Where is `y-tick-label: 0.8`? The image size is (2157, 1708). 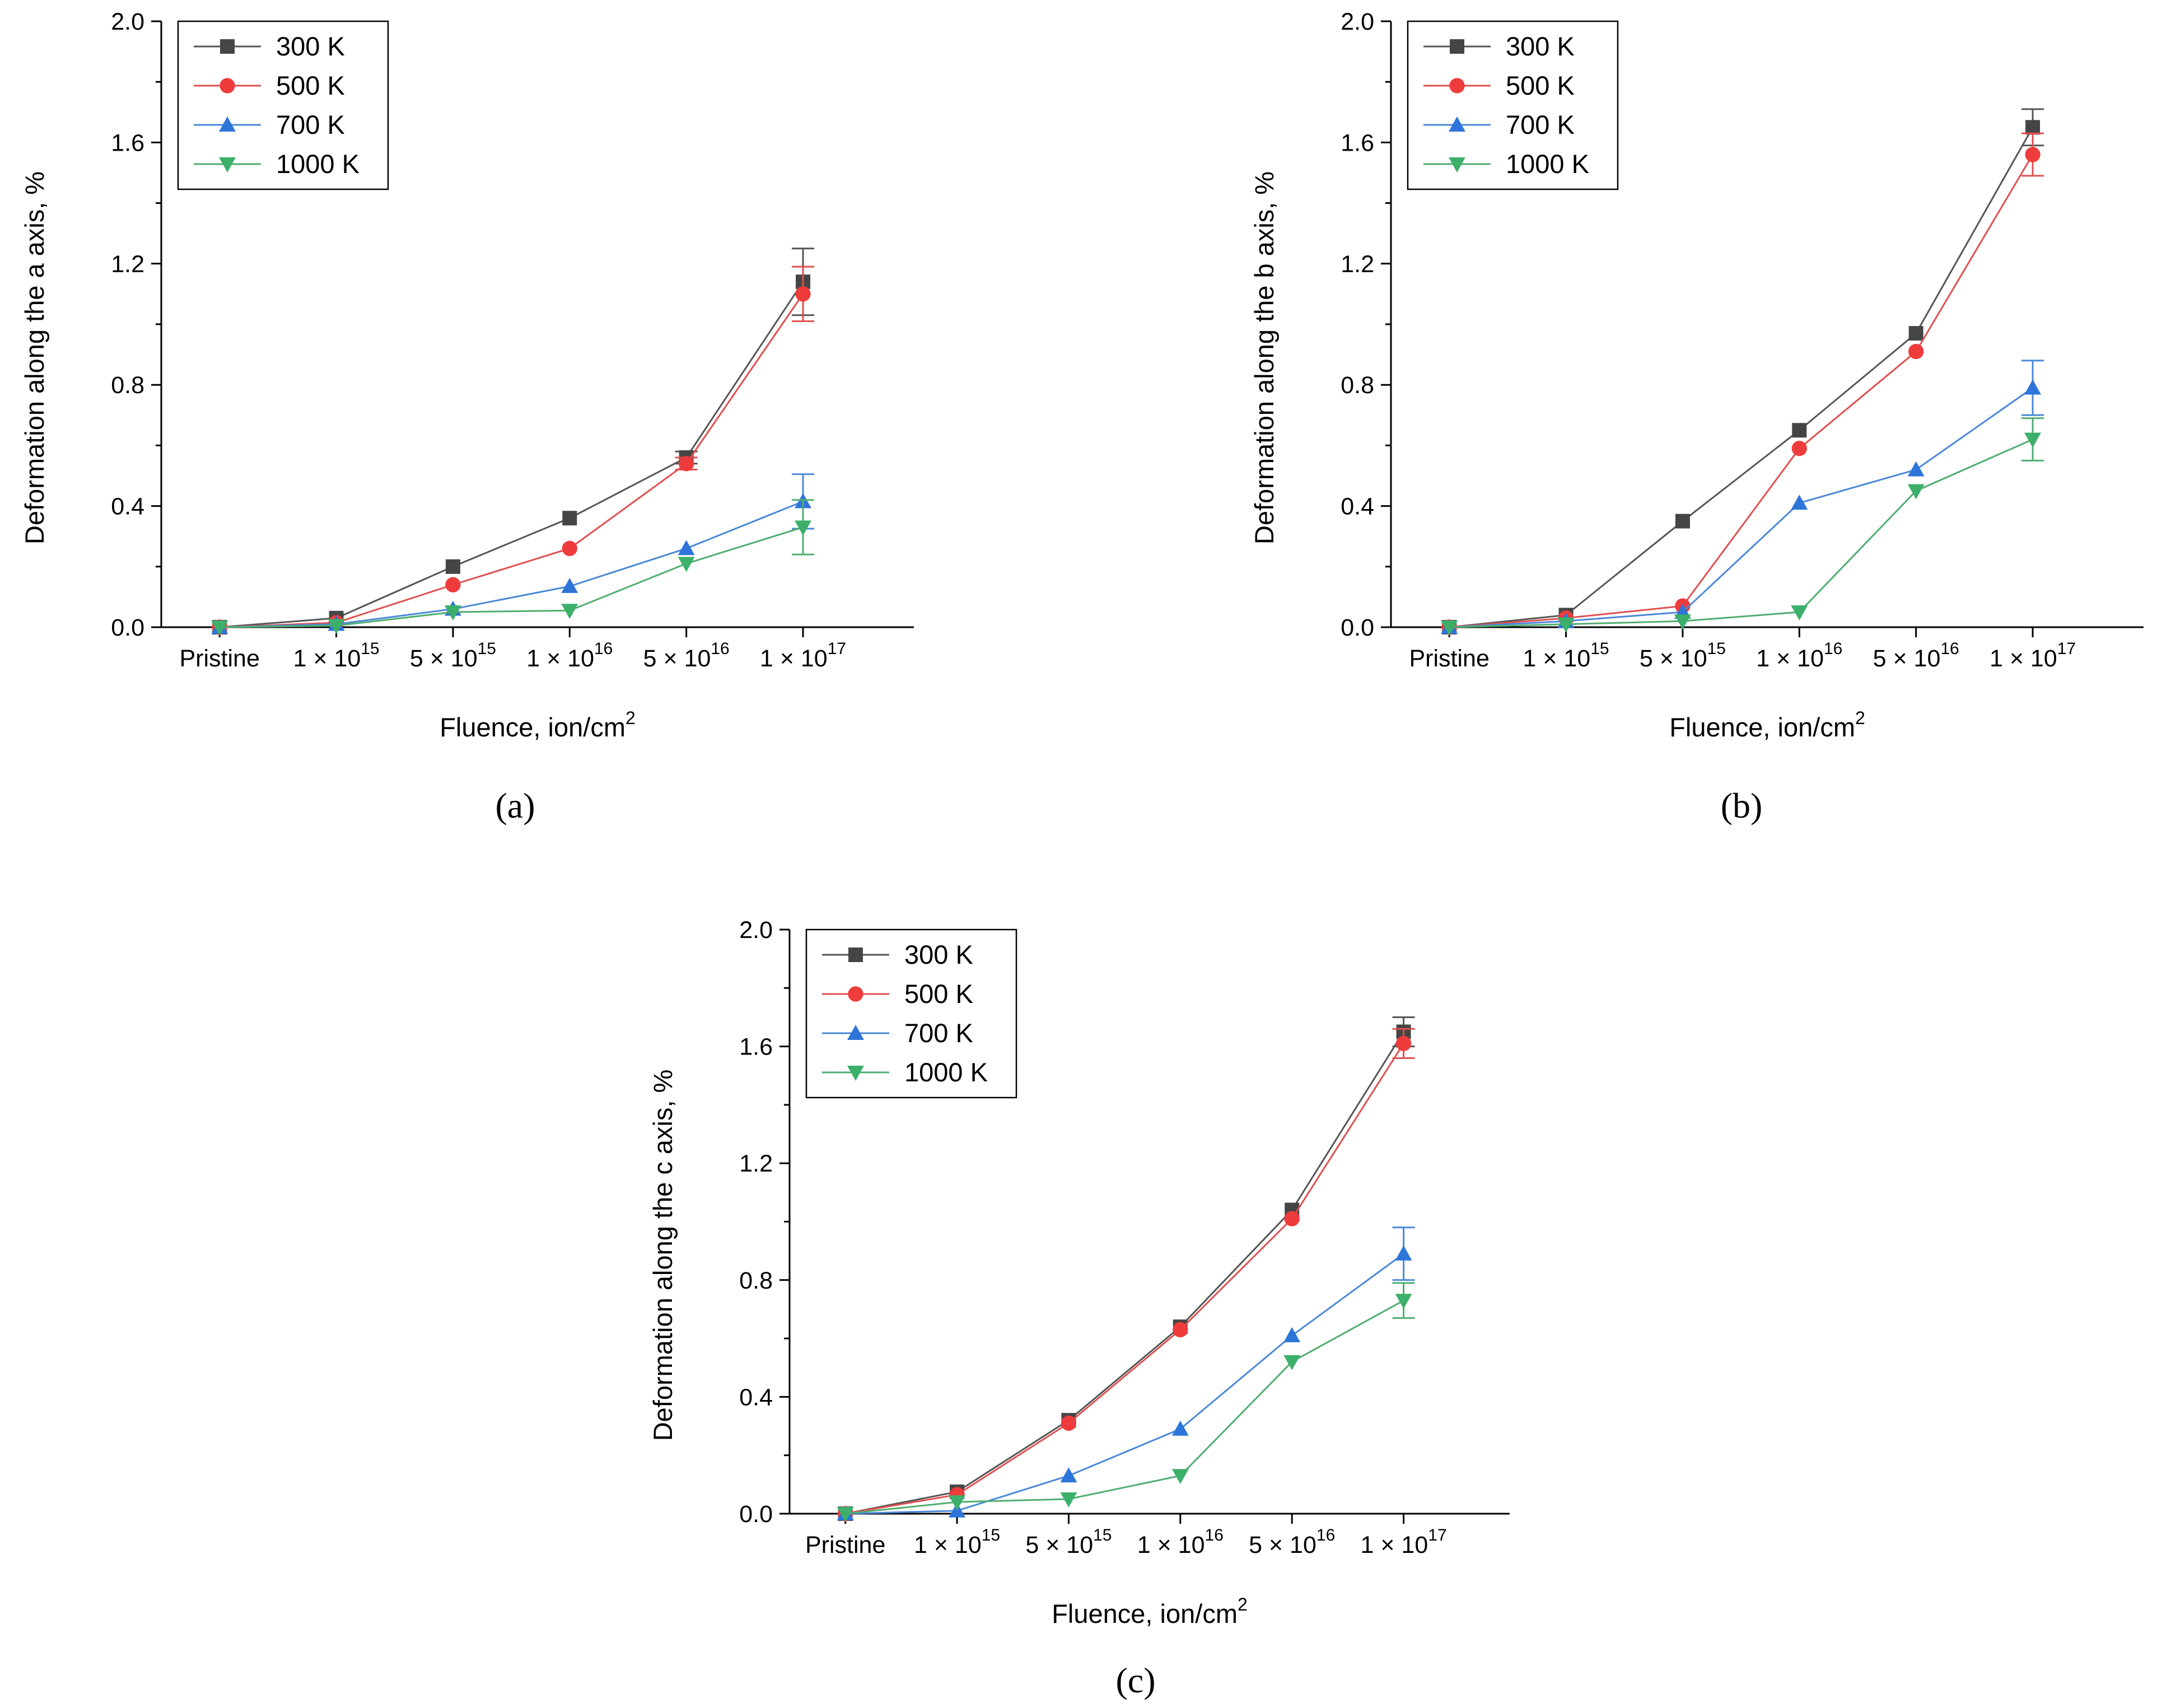
y-tick-label: 0.8 is located at coordinates (756, 1281).